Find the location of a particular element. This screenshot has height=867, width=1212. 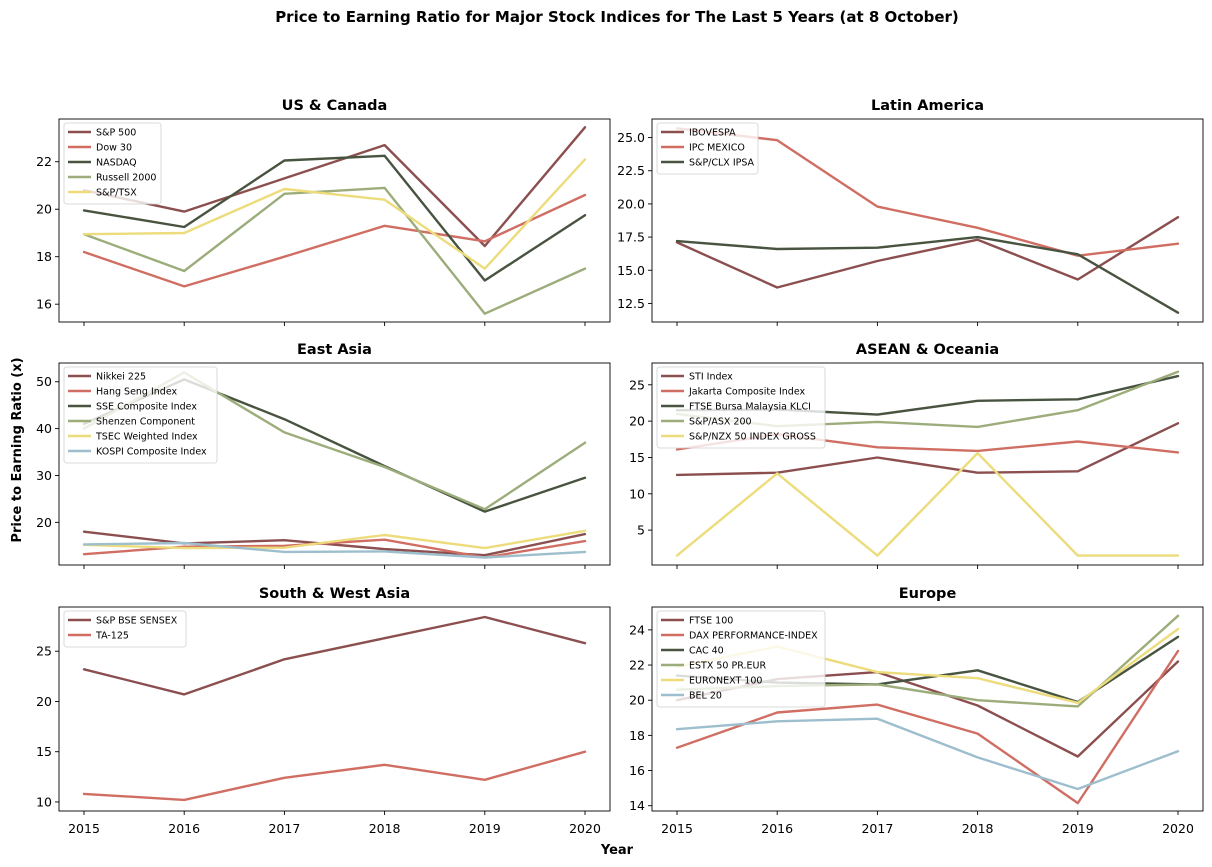

y-tick-label: 18 is located at coordinates (44, 256).